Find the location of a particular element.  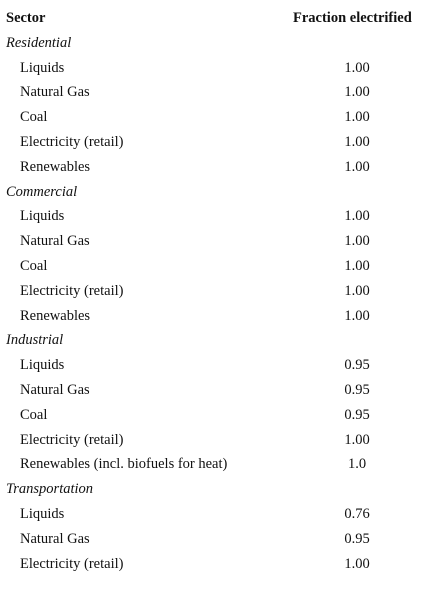

group-label: Transportation is located at coordinates (50, 489).